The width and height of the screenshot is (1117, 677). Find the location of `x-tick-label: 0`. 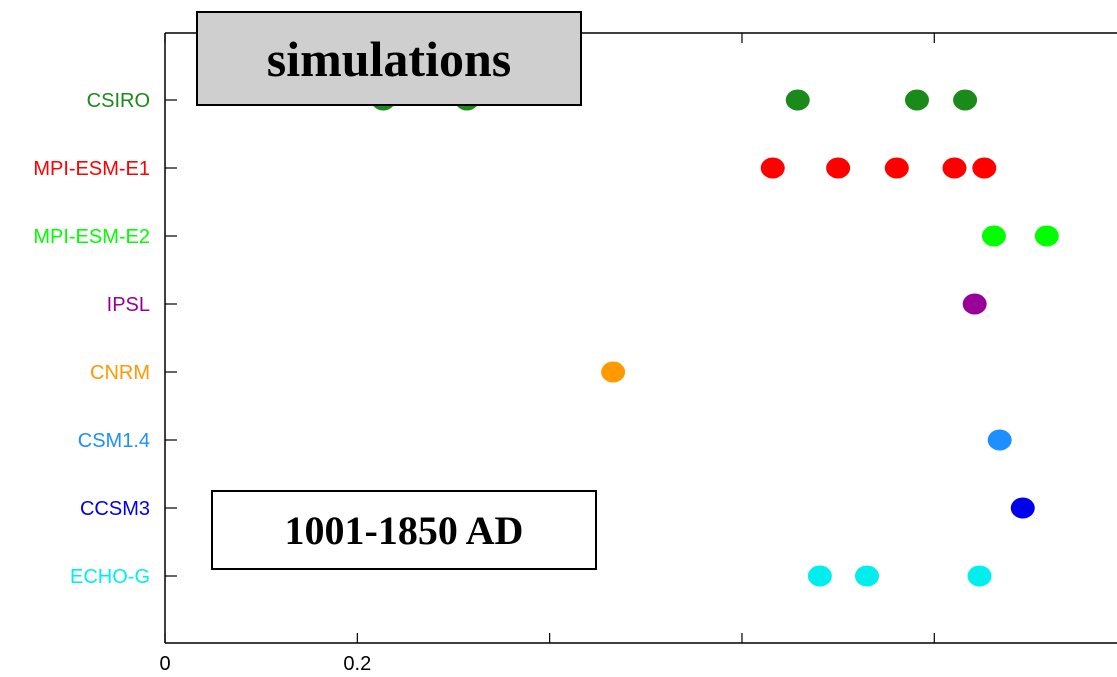

x-tick-label: 0 is located at coordinates (164, 664).